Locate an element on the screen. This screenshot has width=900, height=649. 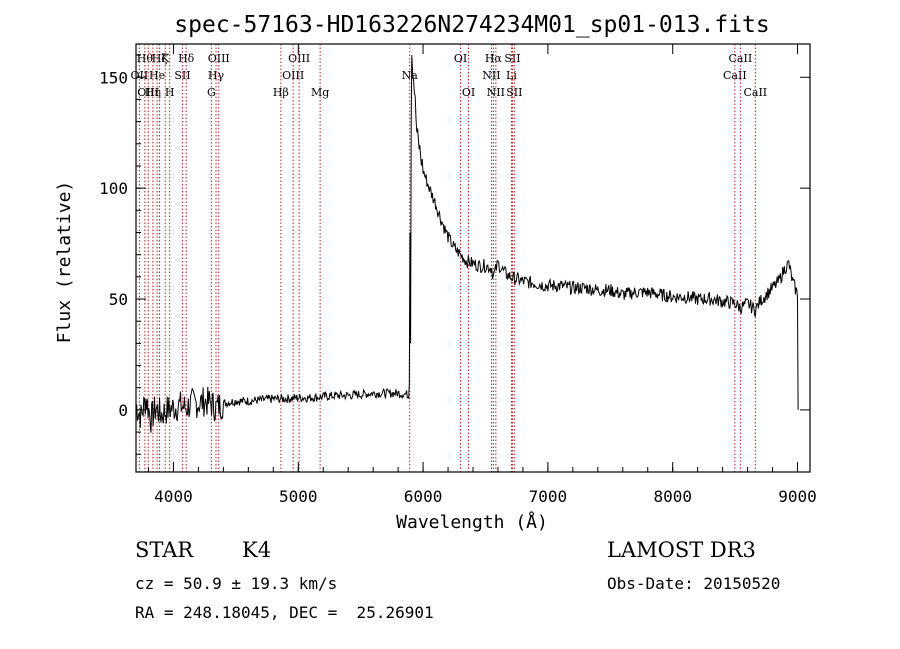
line-label-28: CaII is located at coordinates (755, 92).